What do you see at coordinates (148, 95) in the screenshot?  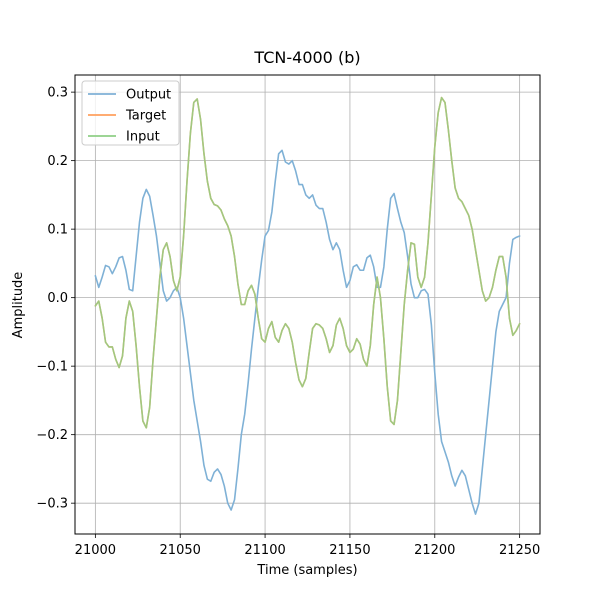 I see `legend-label-output: Output` at bounding box center [148, 95].